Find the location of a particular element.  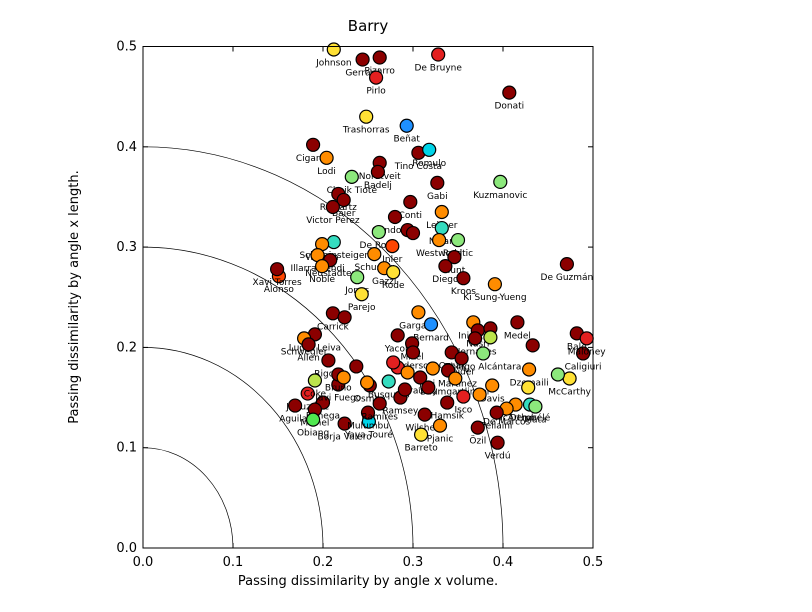

point-label: Mata is located at coordinates (535, 421).